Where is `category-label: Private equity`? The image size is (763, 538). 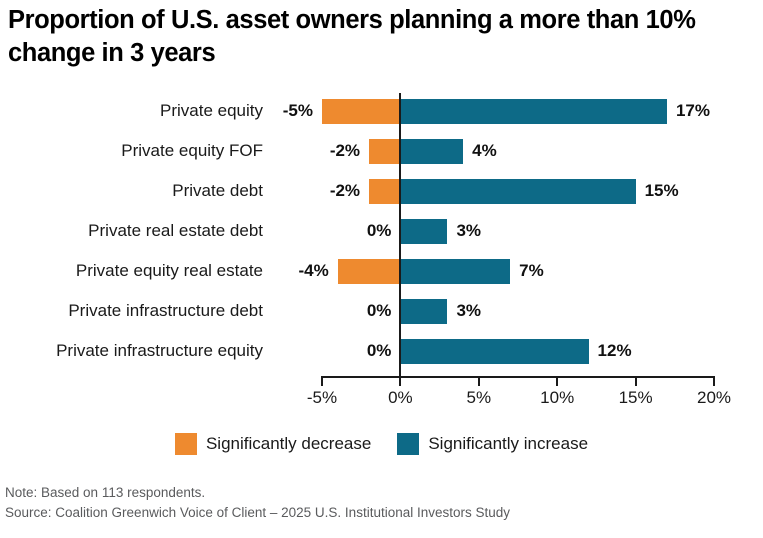
category-label: Private equity is located at coordinates (211, 110).